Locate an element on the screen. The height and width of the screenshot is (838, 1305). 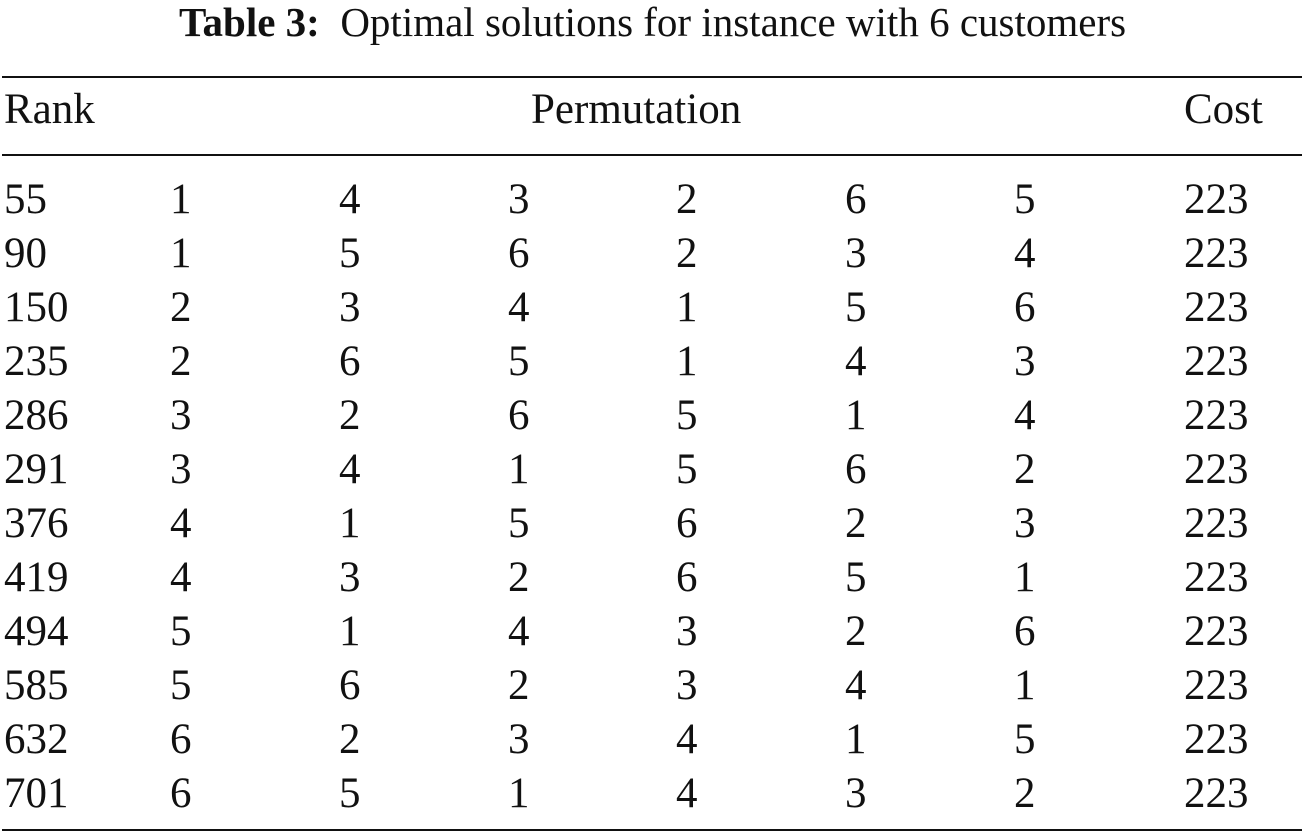
cell-rank: 291 is located at coordinates (36, 469).